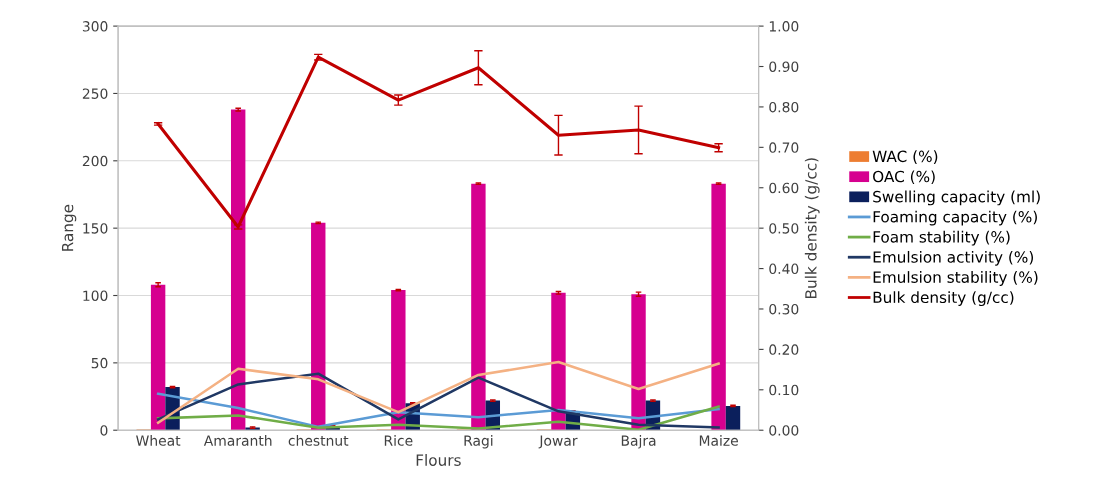 The height and width of the screenshot is (502, 1114). Describe the element at coordinates (904, 177) in the screenshot. I see `legend-label: OAC (%)` at that location.